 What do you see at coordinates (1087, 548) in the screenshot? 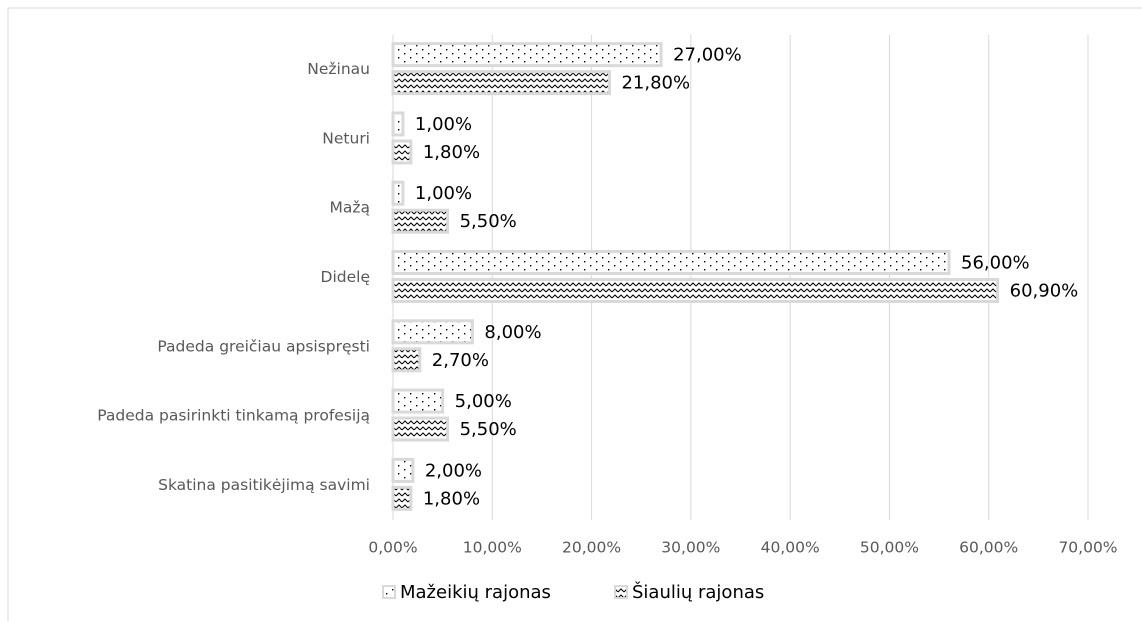
I see `x-tick-label: 70,00%` at bounding box center [1087, 548].